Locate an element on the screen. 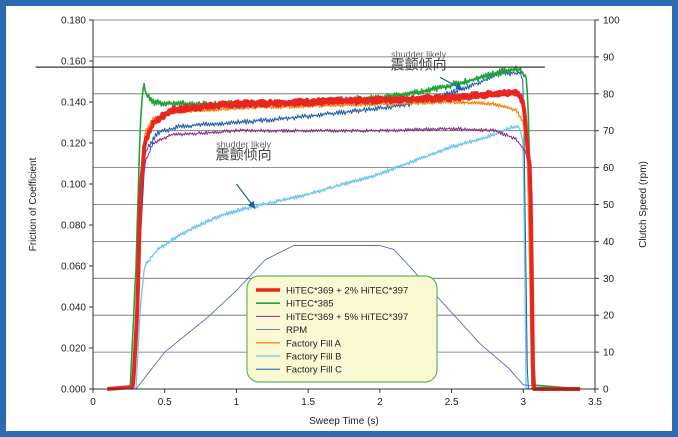  x-tick-label: 1.5 is located at coordinates (308, 402).